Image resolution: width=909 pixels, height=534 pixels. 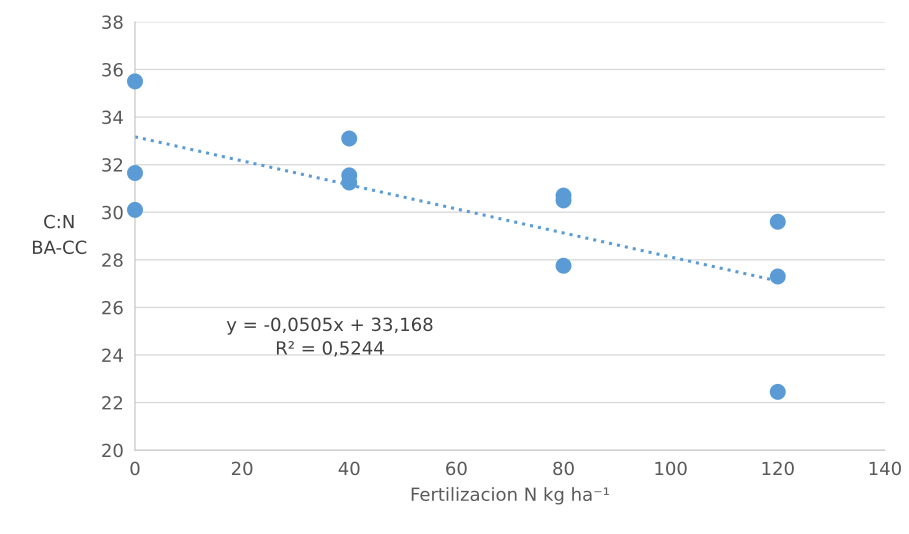 I want to click on y-tick-label: 30, so click(x=112, y=213).